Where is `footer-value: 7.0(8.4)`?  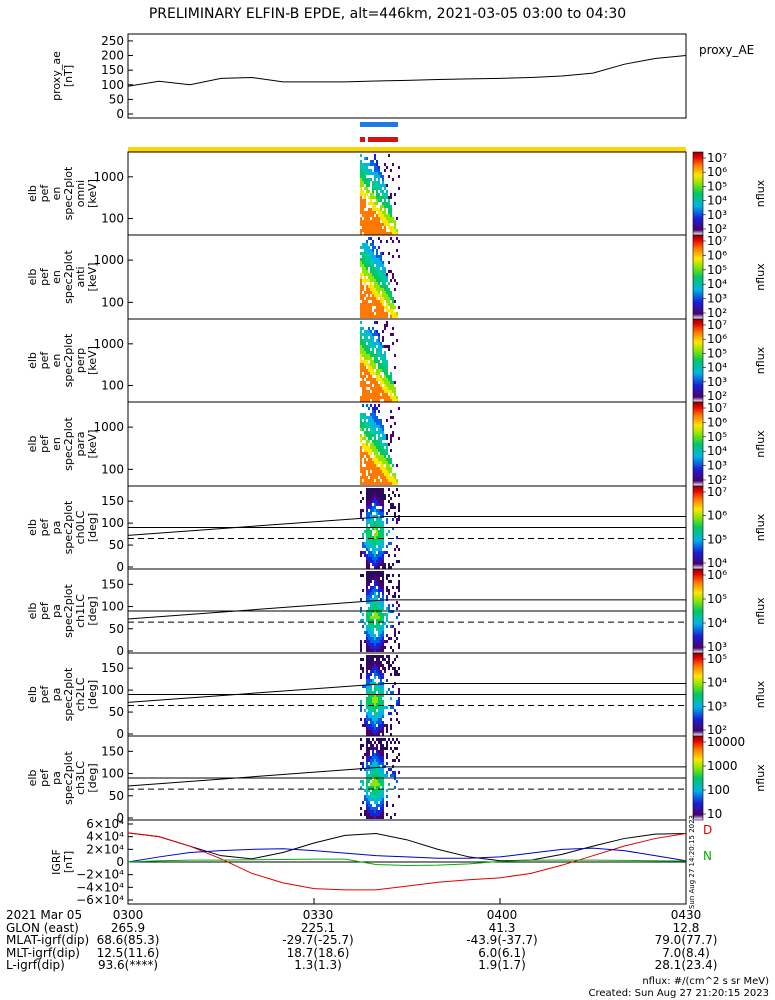
footer-value: 7.0(8.4) is located at coordinates (686, 952).